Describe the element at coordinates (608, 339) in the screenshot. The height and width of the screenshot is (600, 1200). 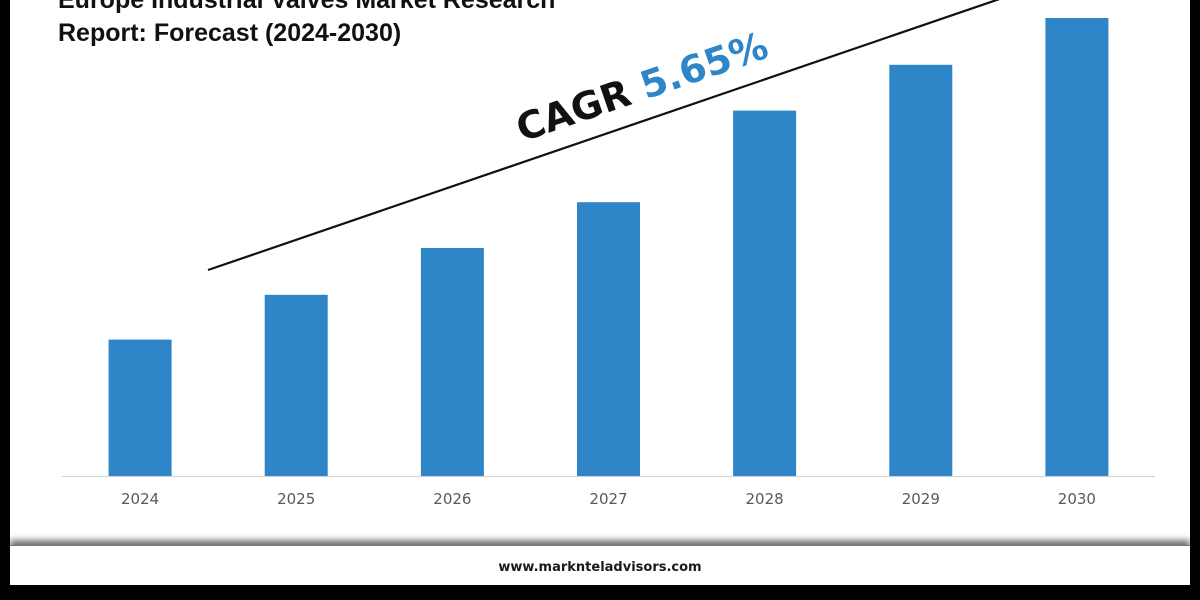
I see `bar-2027` at that location.